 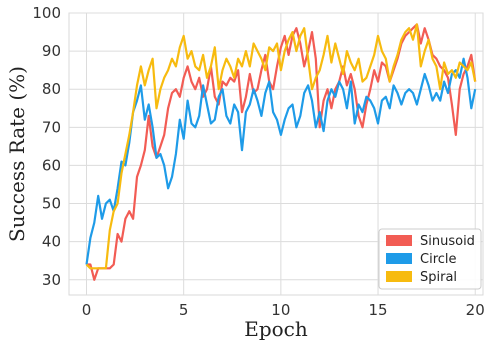 What do you see at coordinates (184, 310) in the screenshot?
I see `x-tick-label: 5` at bounding box center [184, 310].